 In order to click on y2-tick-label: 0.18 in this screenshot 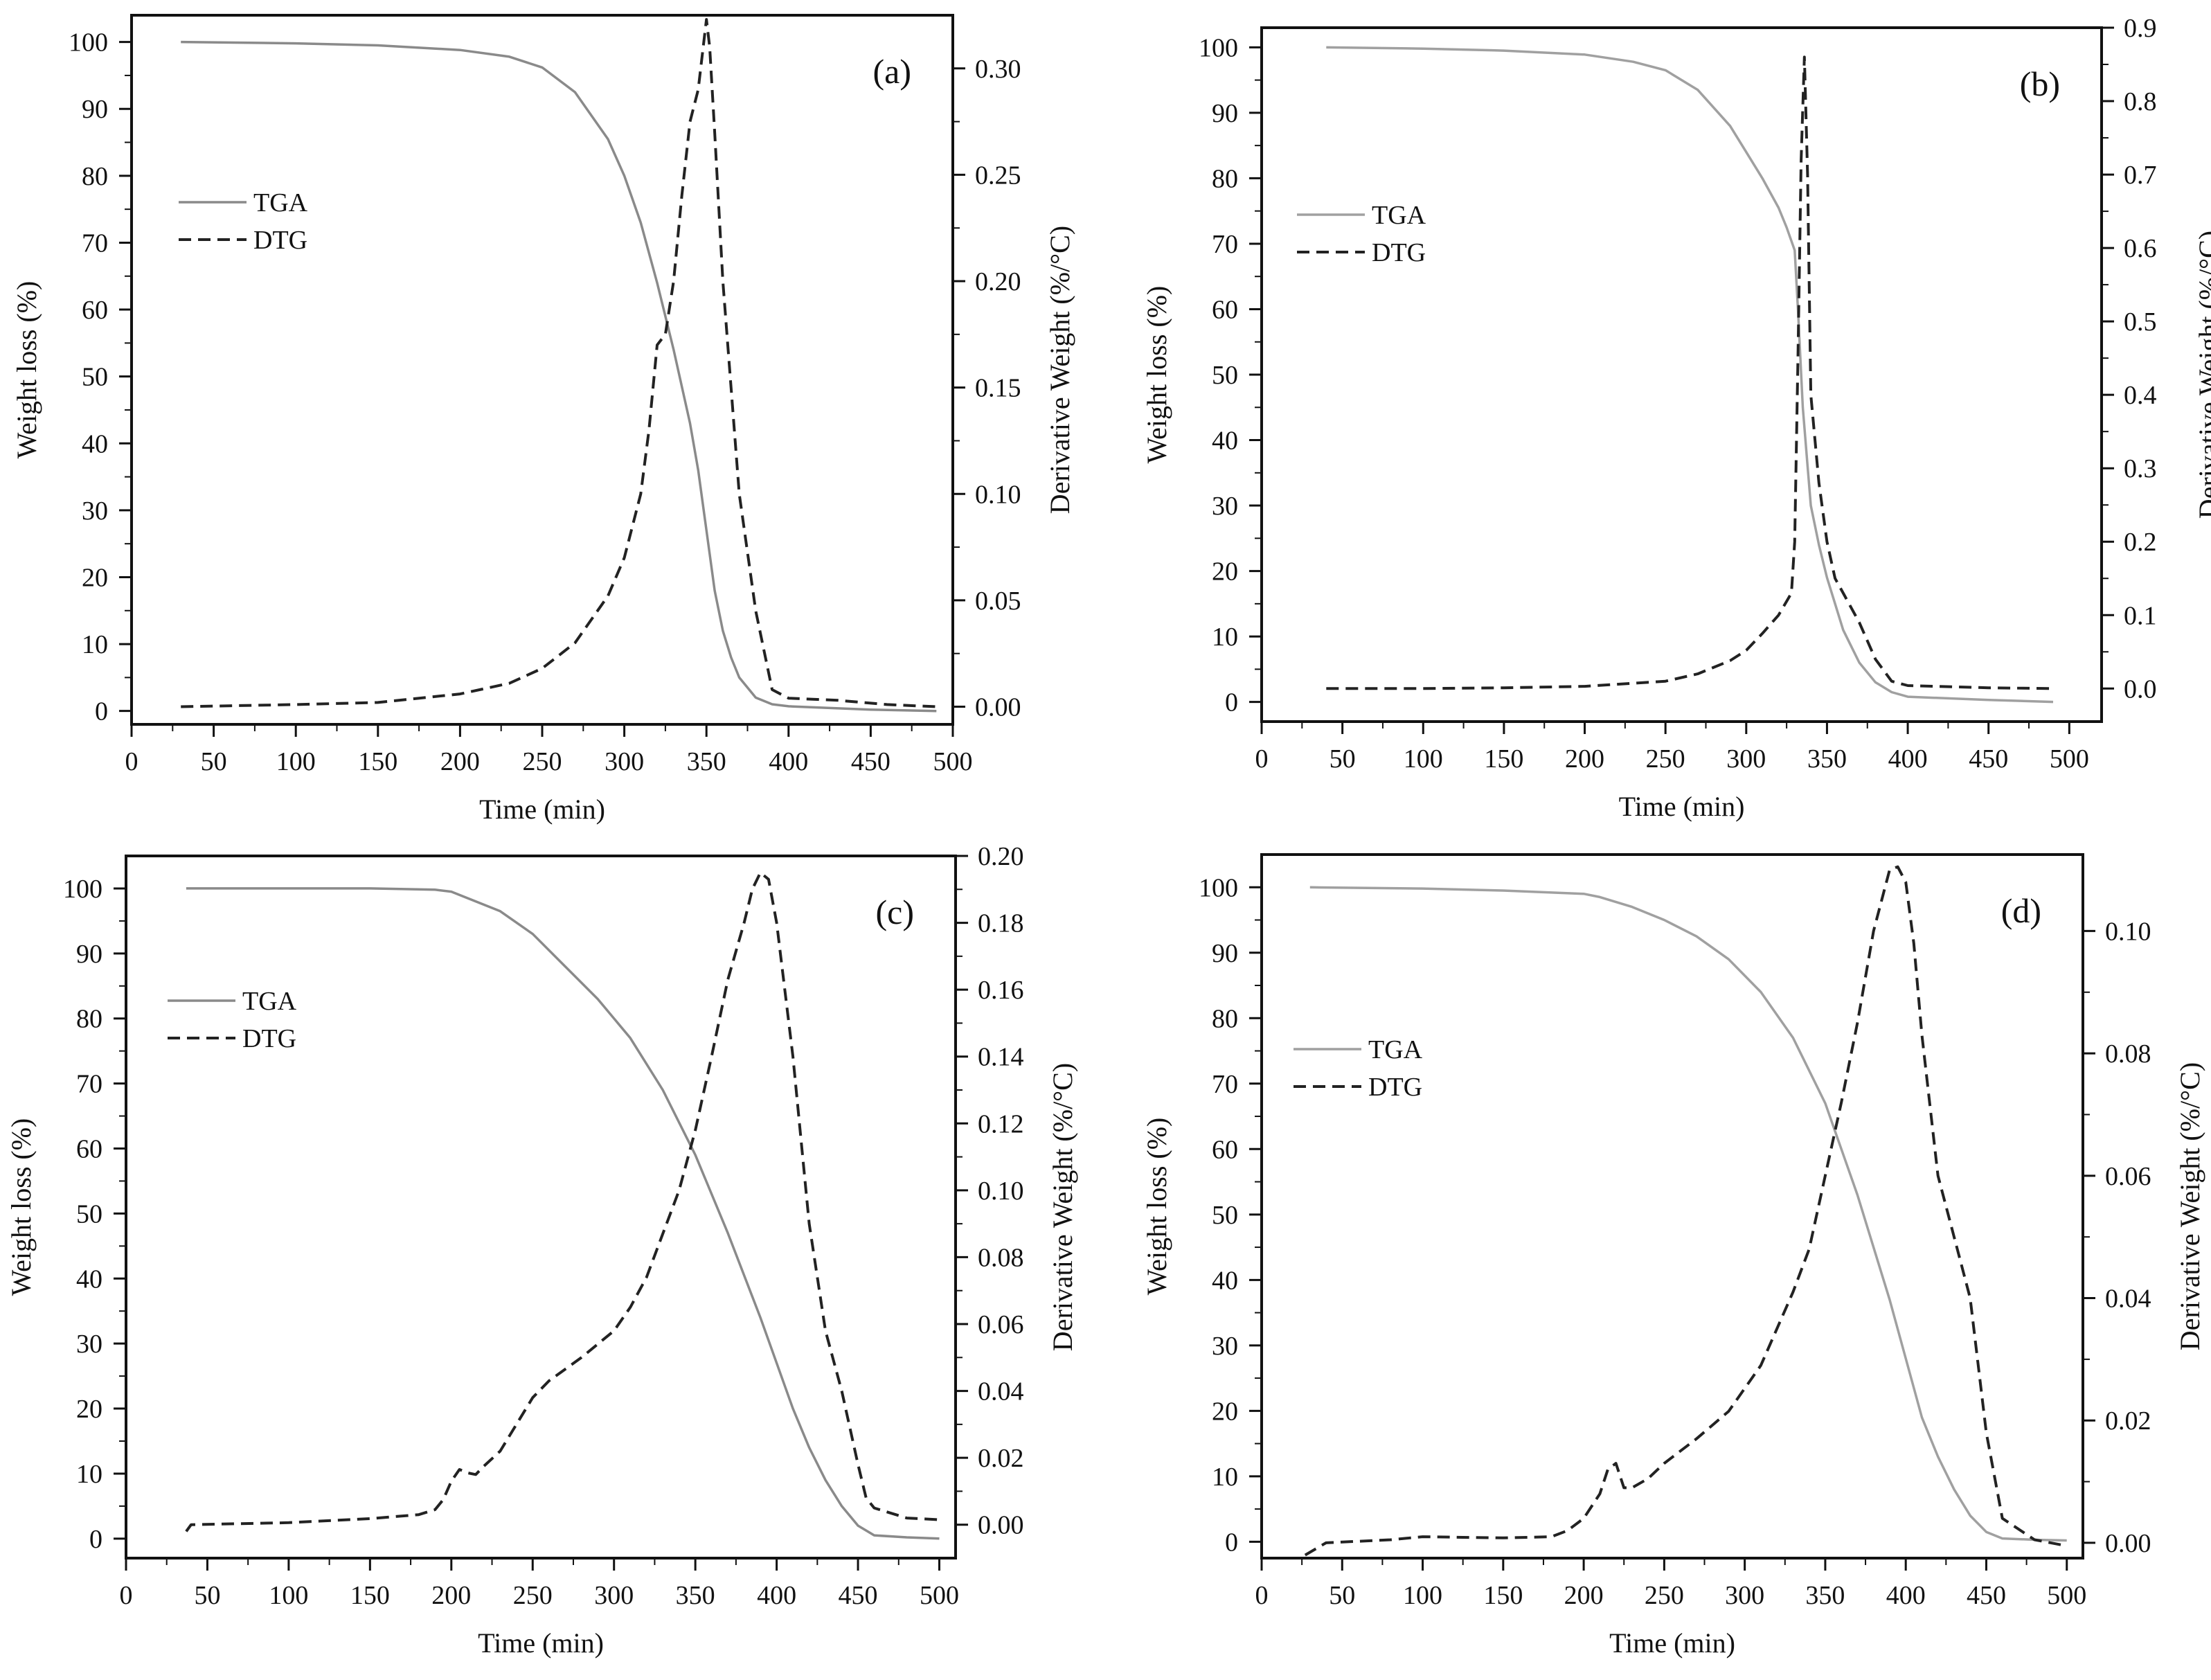, I will do `click(1001, 923)`.